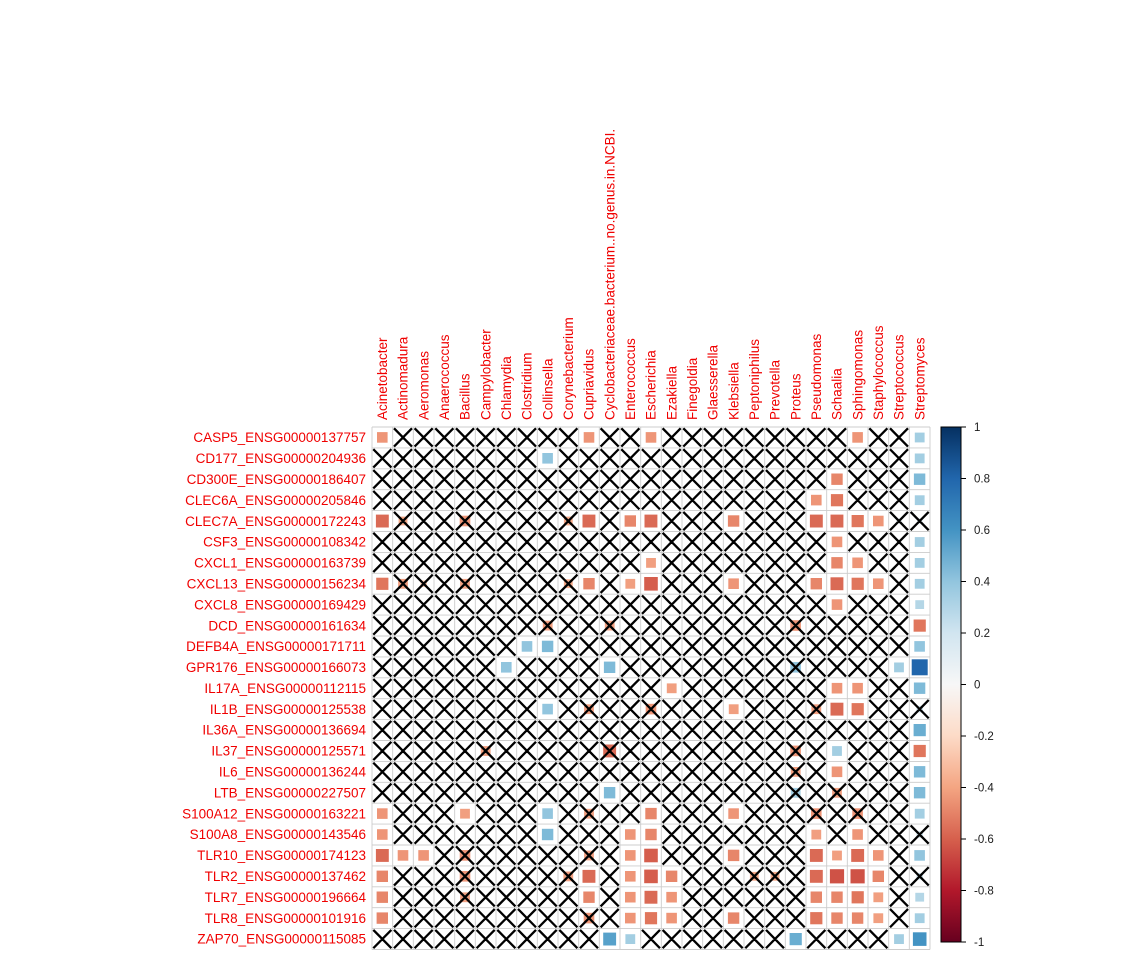 This screenshot has height=958, width=1132. I want to click on corr-square-DEFB4A-Streptomyces, so click(919, 646).